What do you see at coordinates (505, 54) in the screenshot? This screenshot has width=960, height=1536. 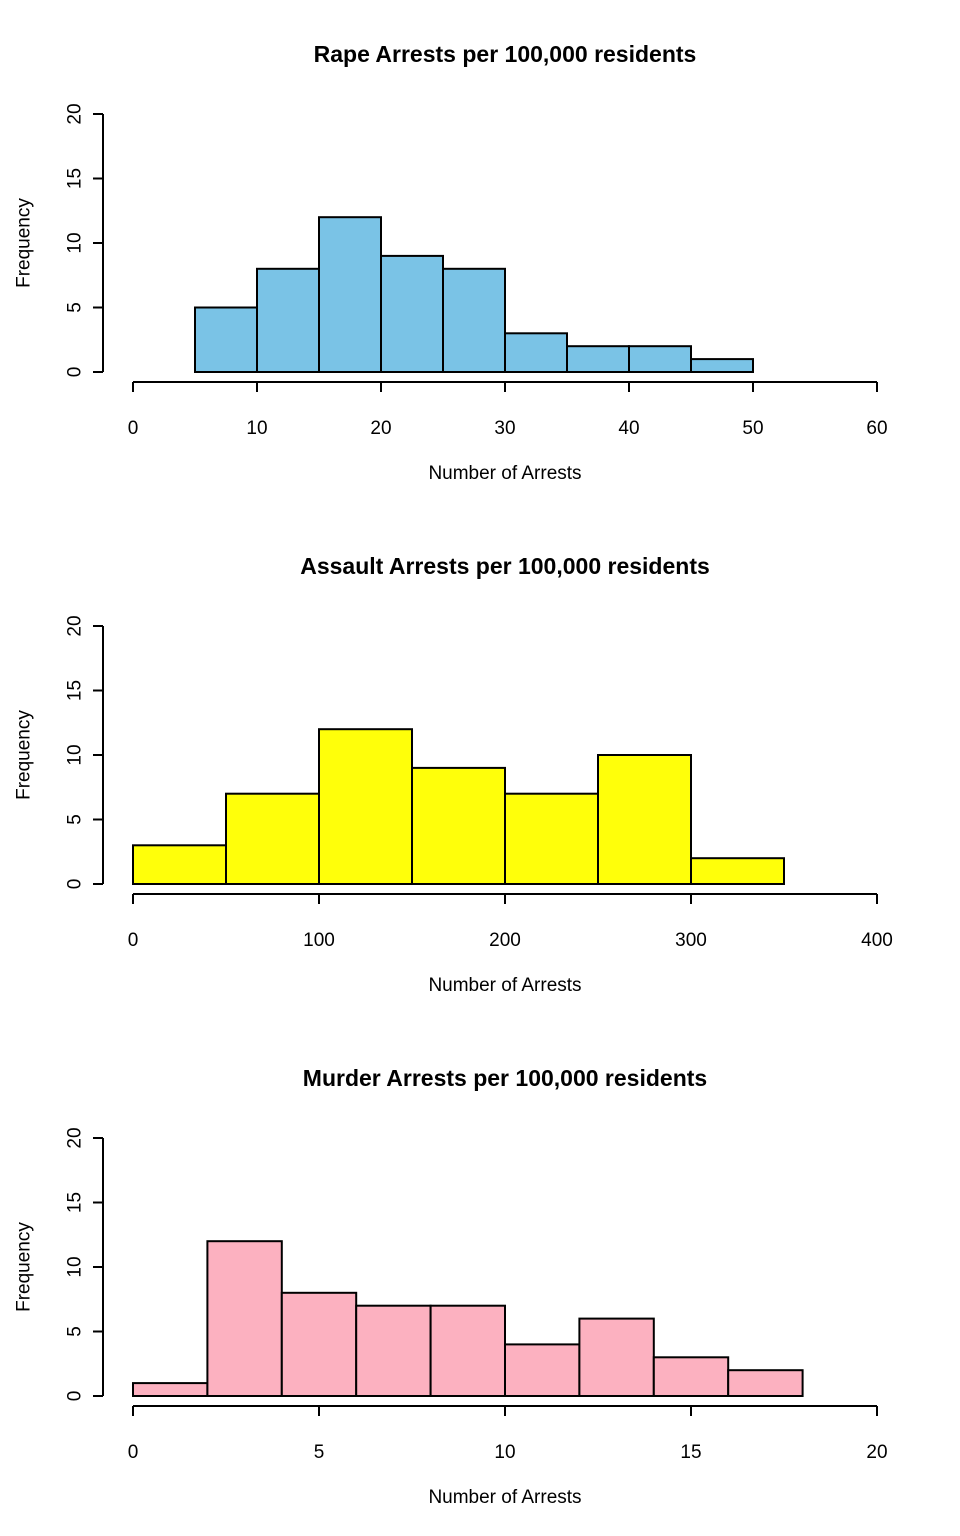 I see `chart-title: Rape Arrests per 100,000 residents` at bounding box center [505, 54].